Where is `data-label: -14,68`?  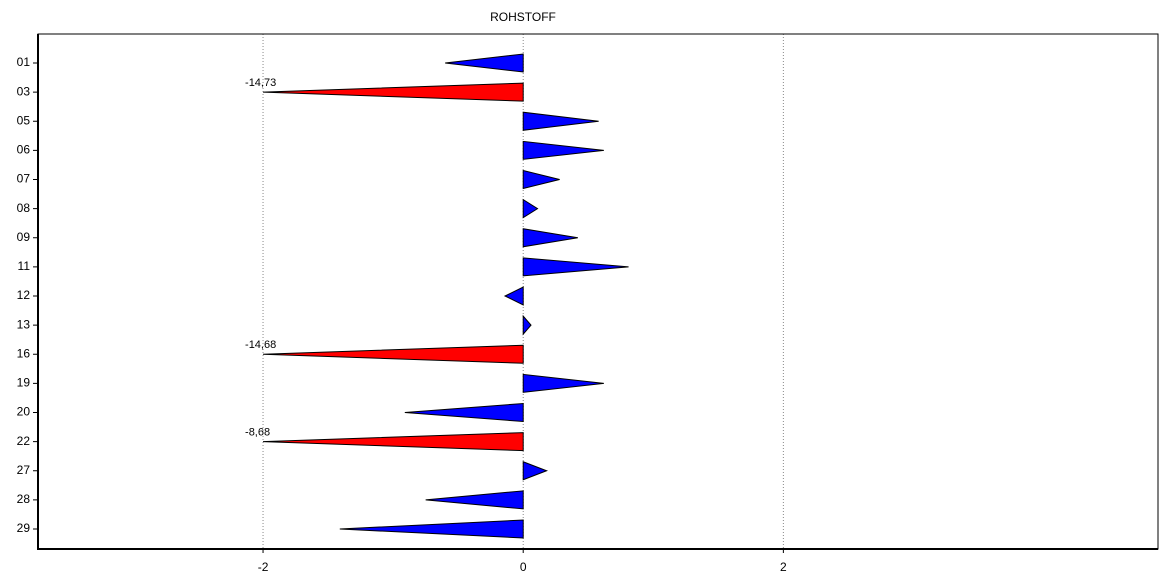
data-label: -14,68 is located at coordinates (260, 345).